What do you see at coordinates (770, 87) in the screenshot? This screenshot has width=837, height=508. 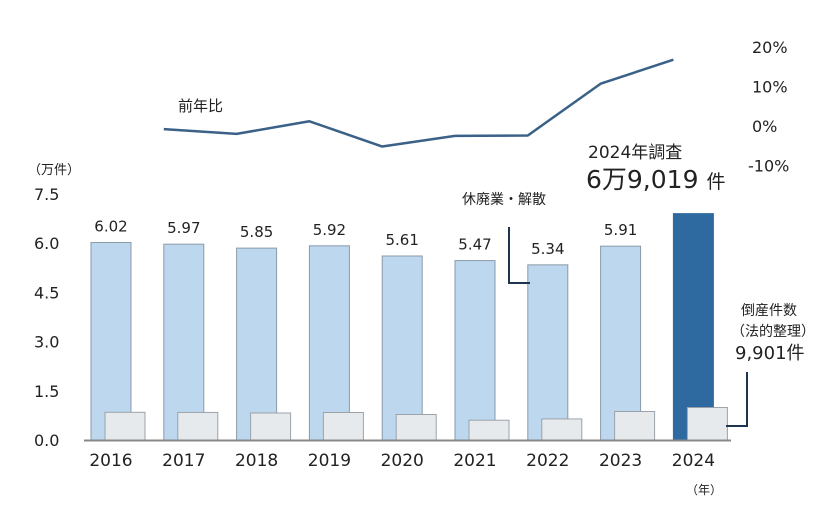 I see `right-tick-label: 10%` at bounding box center [770, 87].